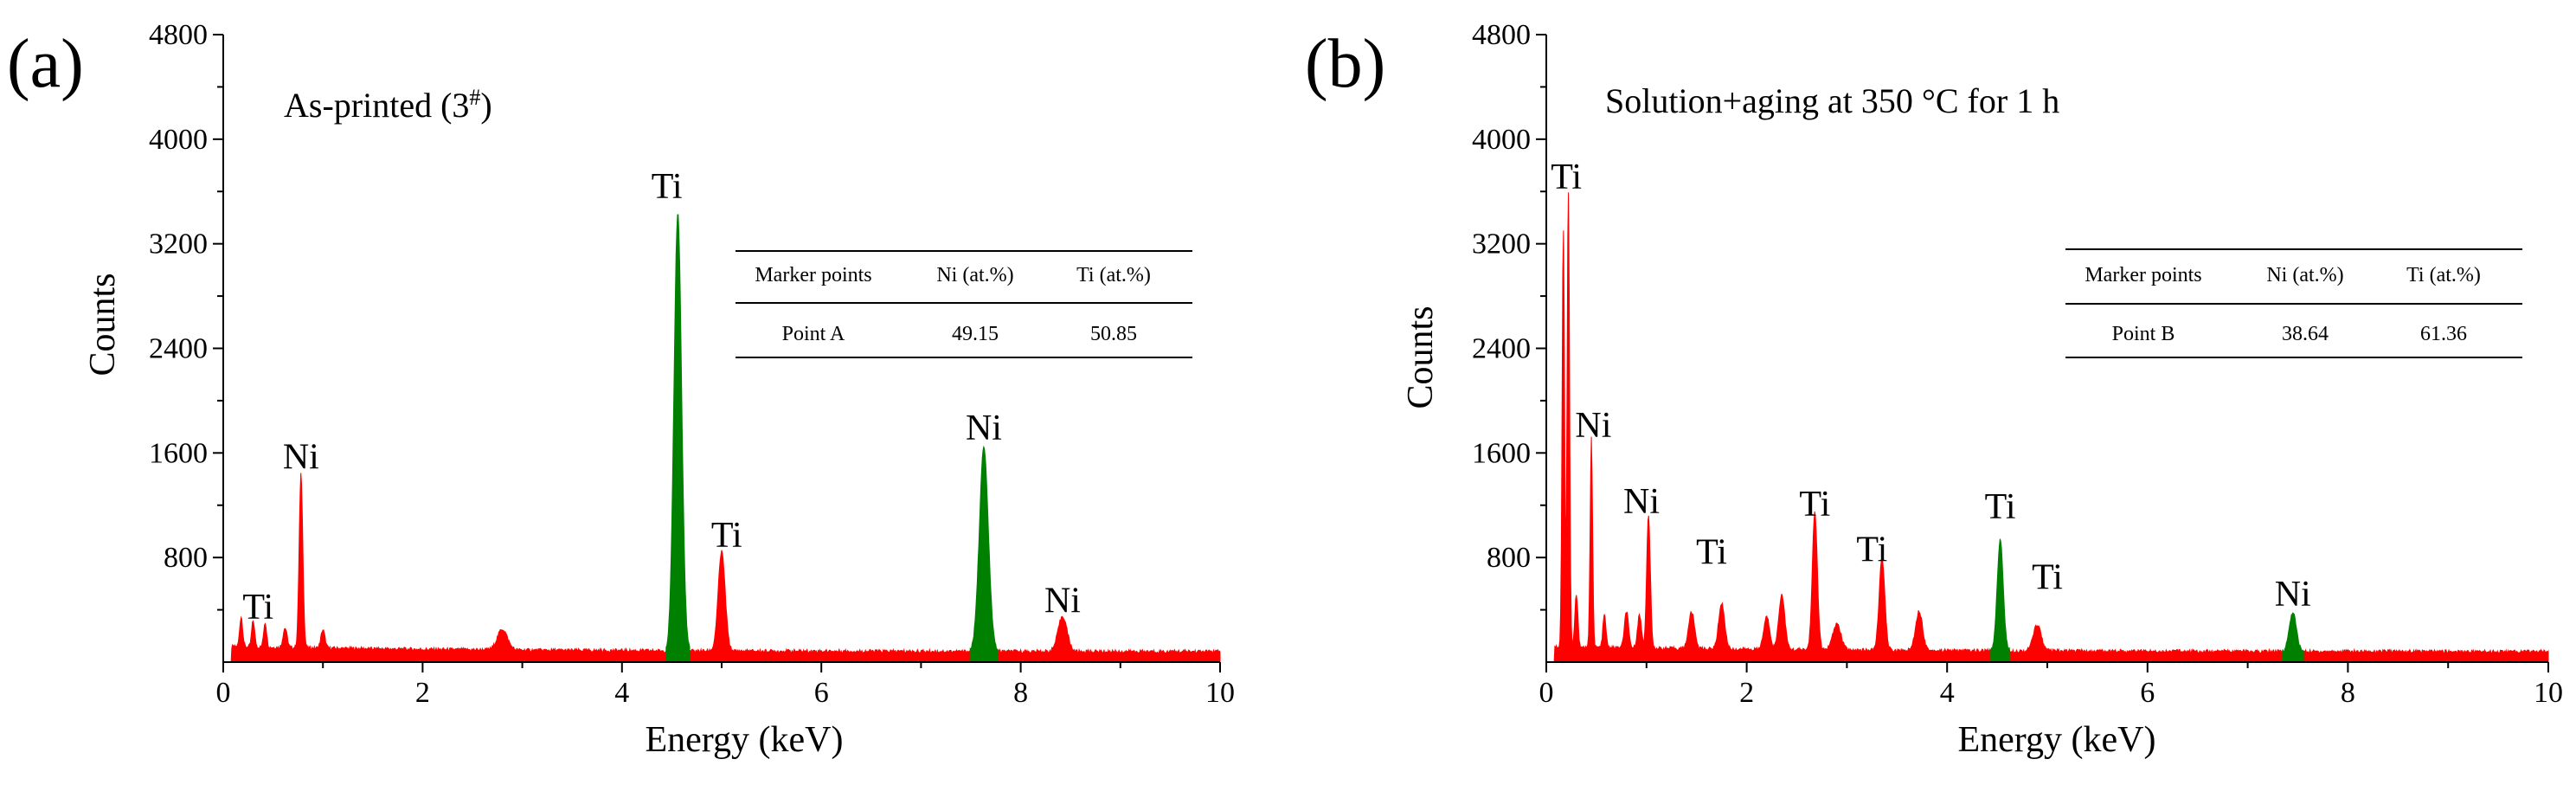  What do you see at coordinates (813, 334) in the screenshot?
I see `table-a-cell-point: Point A` at bounding box center [813, 334].